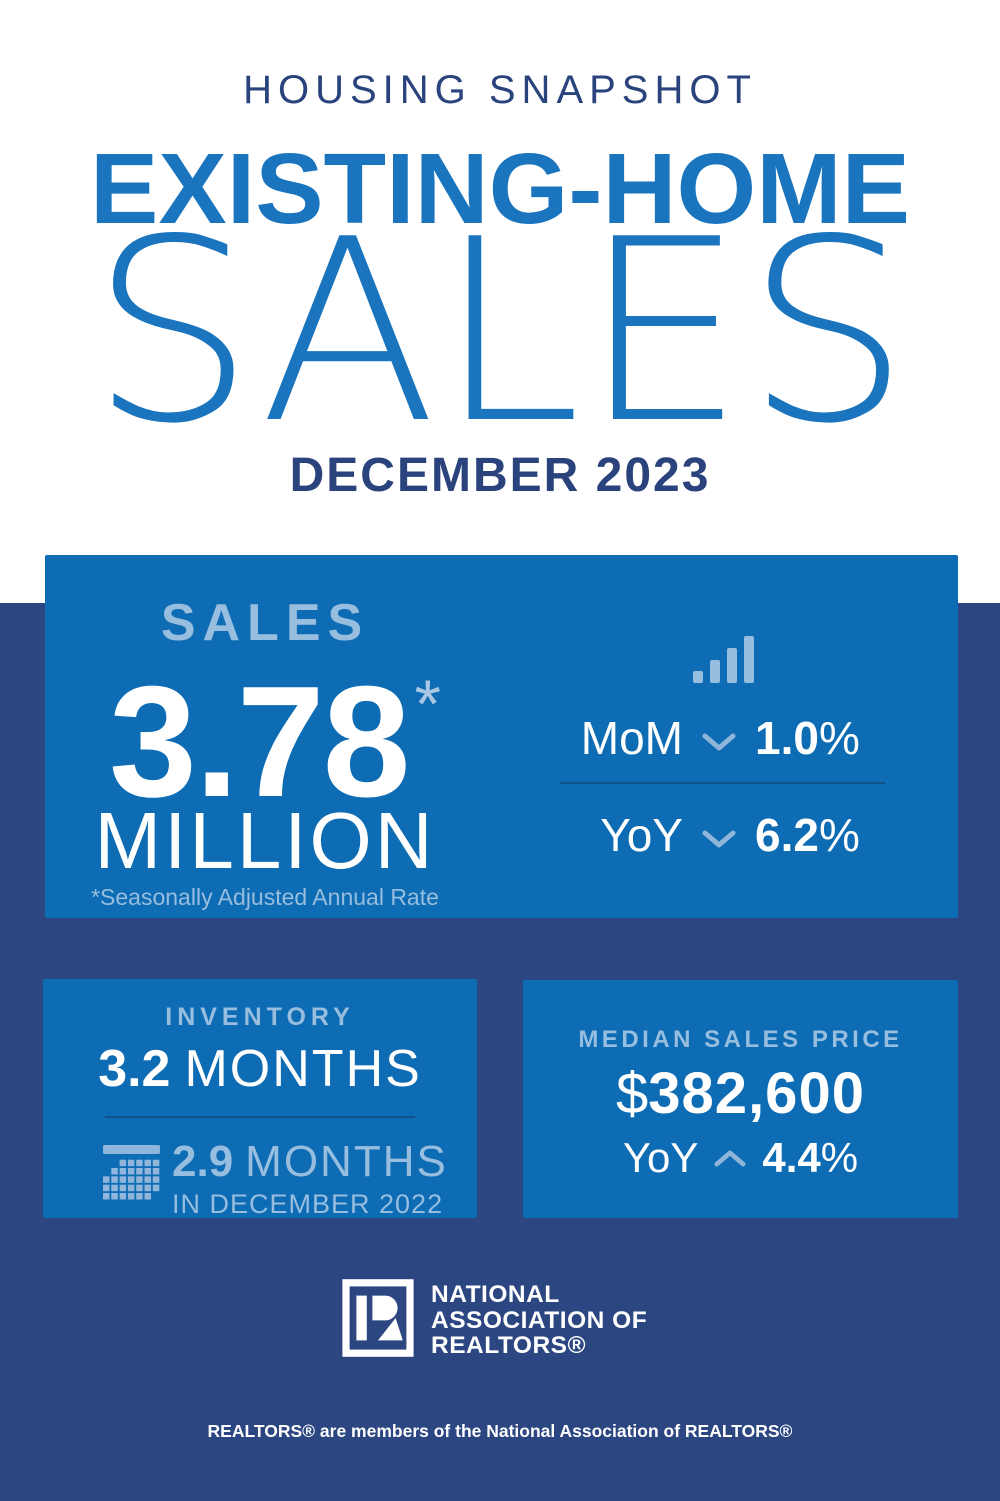  I want to click on median-price-currency: $, so click(632, 1093).